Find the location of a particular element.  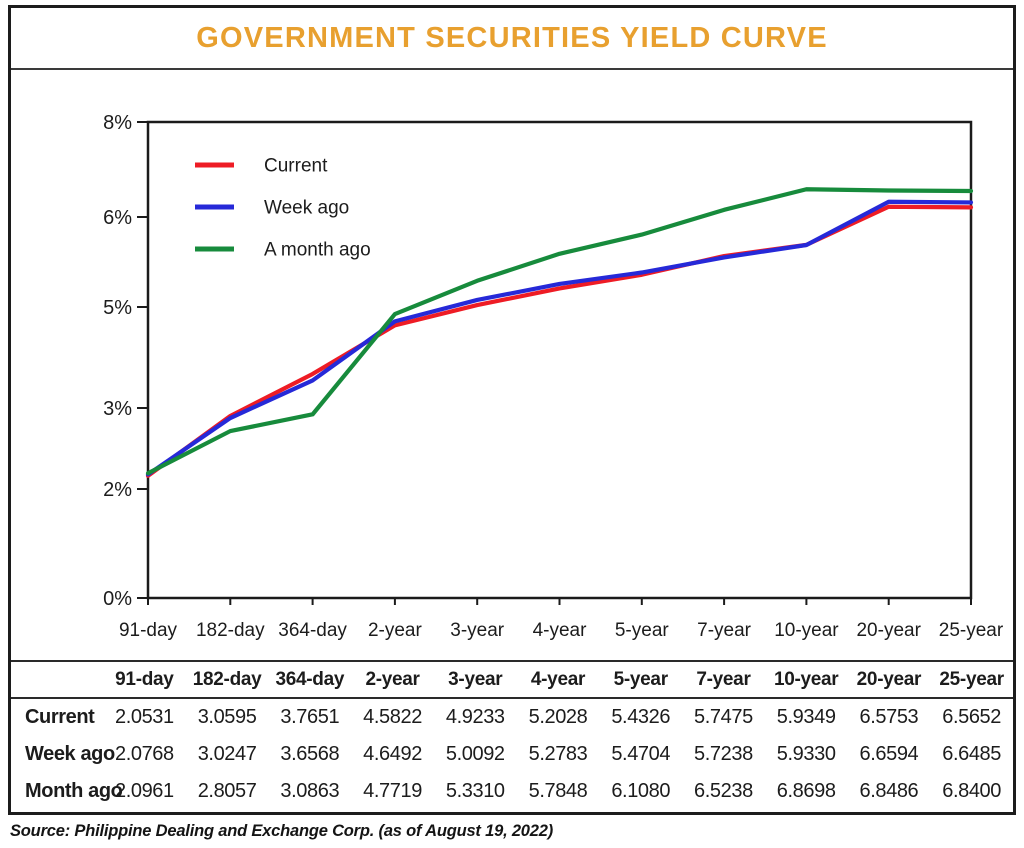

x-axis-label: 364-day is located at coordinates (312, 630).